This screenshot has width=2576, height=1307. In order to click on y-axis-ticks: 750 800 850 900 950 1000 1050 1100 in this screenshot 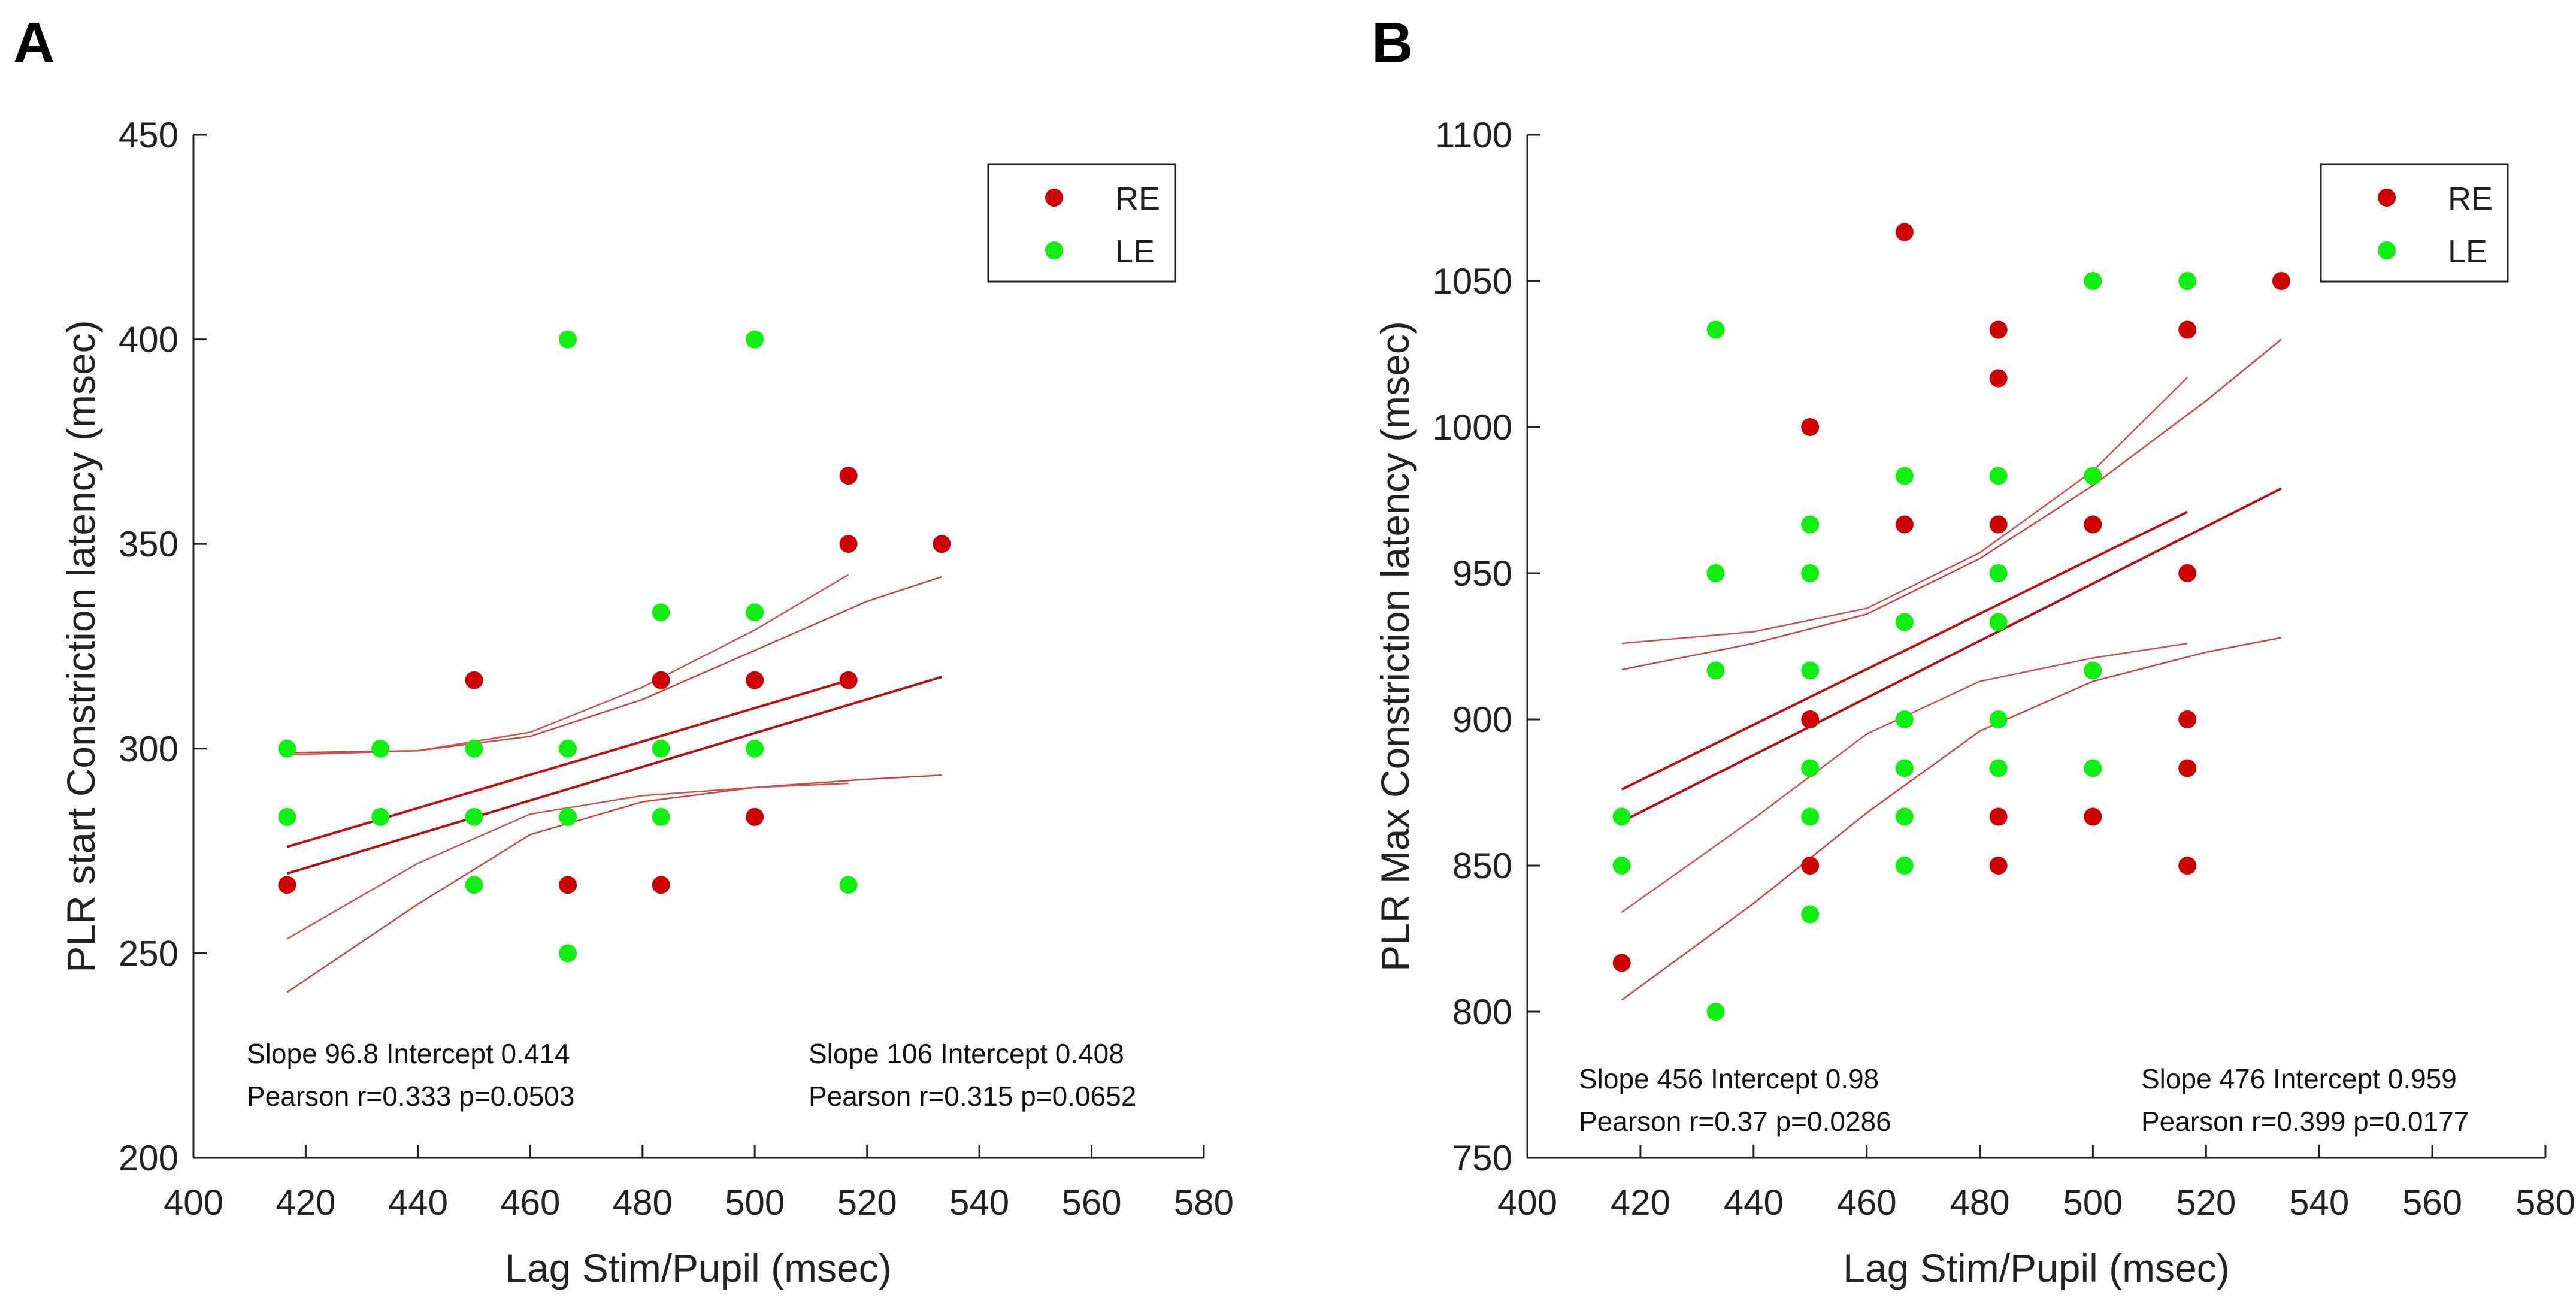, I will do `click(1486, 646)`.